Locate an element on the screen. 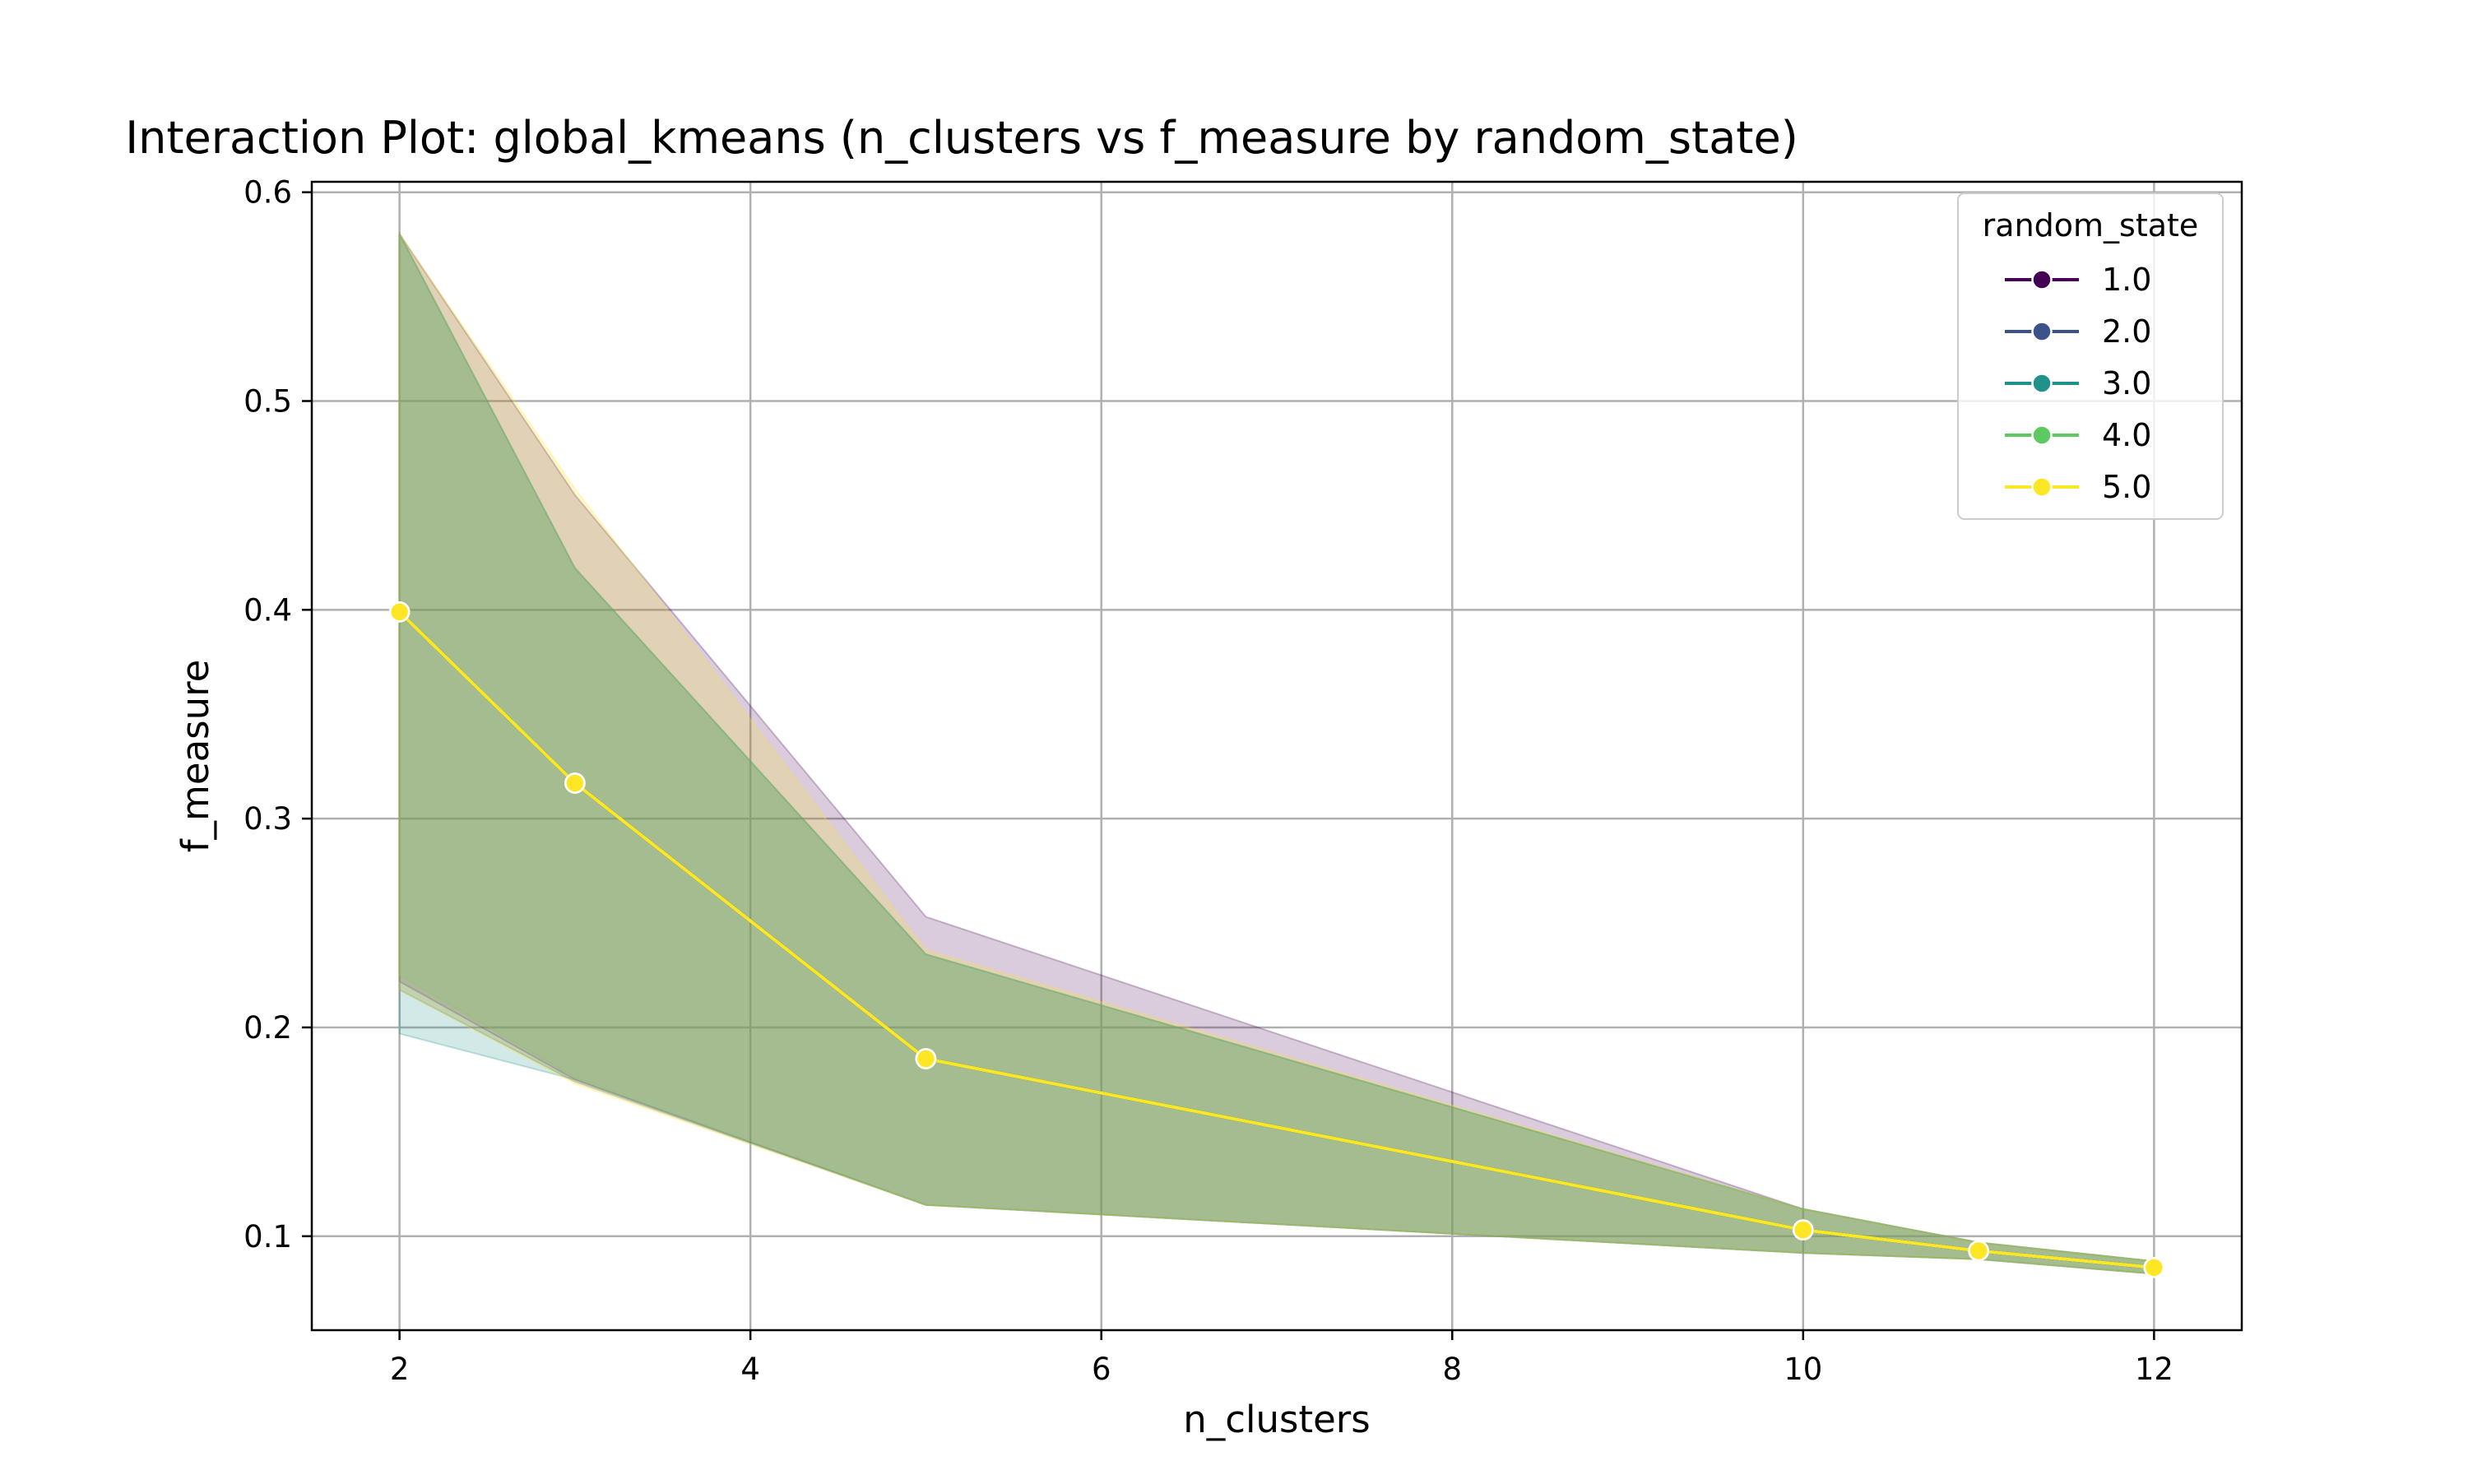 This screenshot has width=2468, height=1484. legend: random_state 1.0 2.0 3.0 4.0 5.0 is located at coordinates (2090, 356).